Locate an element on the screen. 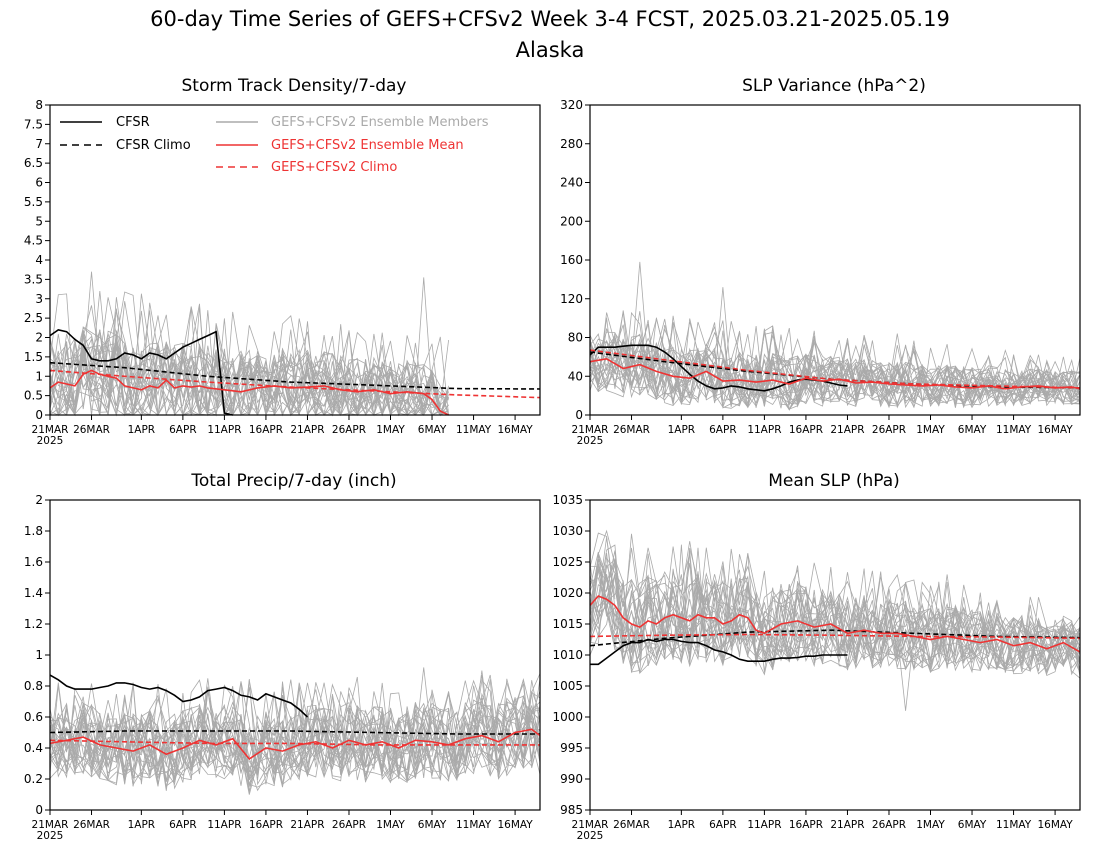 This screenshot has width=1100, height=850. y-tick-label: 995 is located at coordinates (571, 748).